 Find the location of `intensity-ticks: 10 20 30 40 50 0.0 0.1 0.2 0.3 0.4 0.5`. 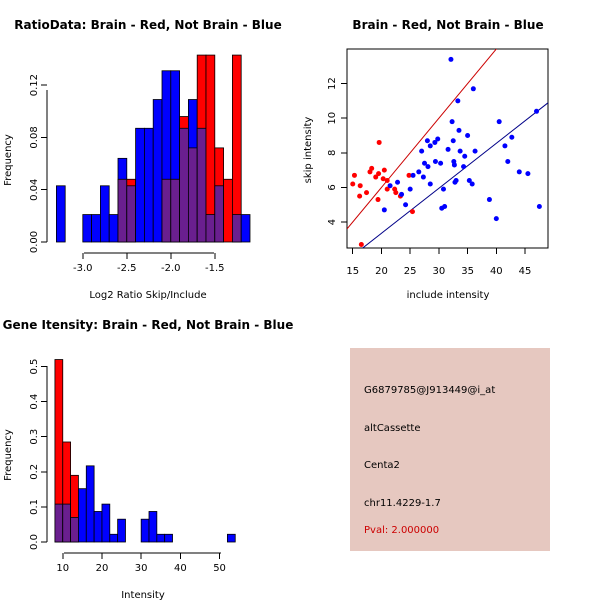

intensity-ticks: 10 20 30 40 50 0.0 0.1 0.2 0.3 0.4 0.5 is located at coordinates (127, 466).